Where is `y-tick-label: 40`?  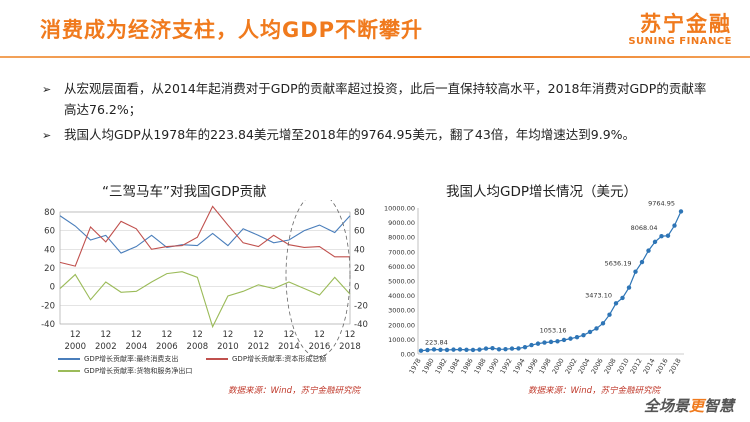 y-tick-label: 40 is located at coordinates (49, 250).